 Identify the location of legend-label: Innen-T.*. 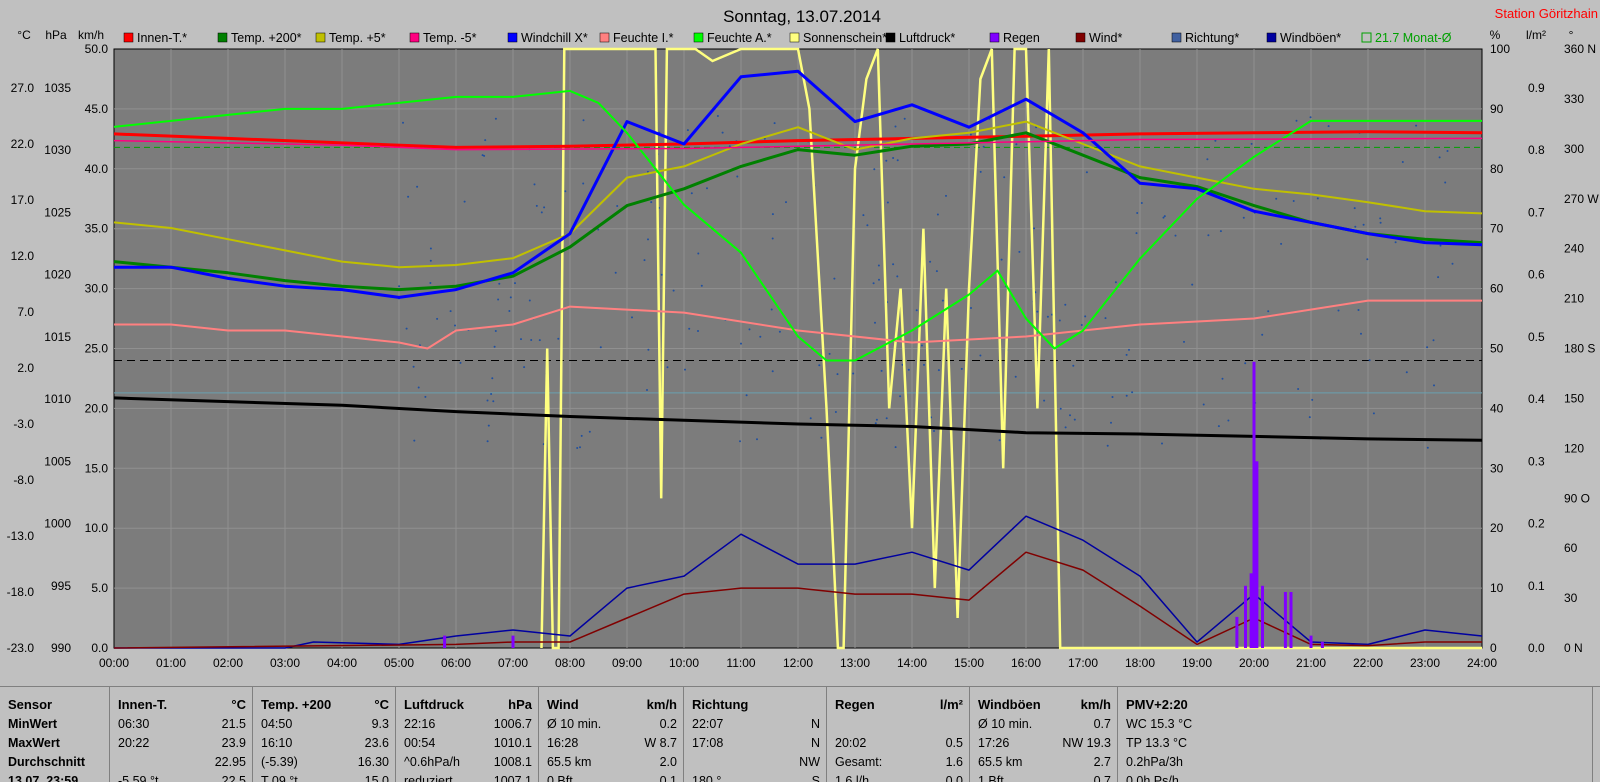
(162, 38).